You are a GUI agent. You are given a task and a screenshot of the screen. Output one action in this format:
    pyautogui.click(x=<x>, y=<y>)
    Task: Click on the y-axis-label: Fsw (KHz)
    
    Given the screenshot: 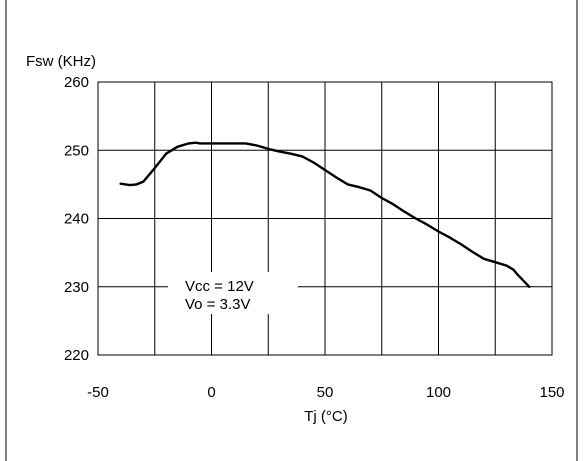 What is the action you would take?
    pyautogui.click(x=61, y=61)
    